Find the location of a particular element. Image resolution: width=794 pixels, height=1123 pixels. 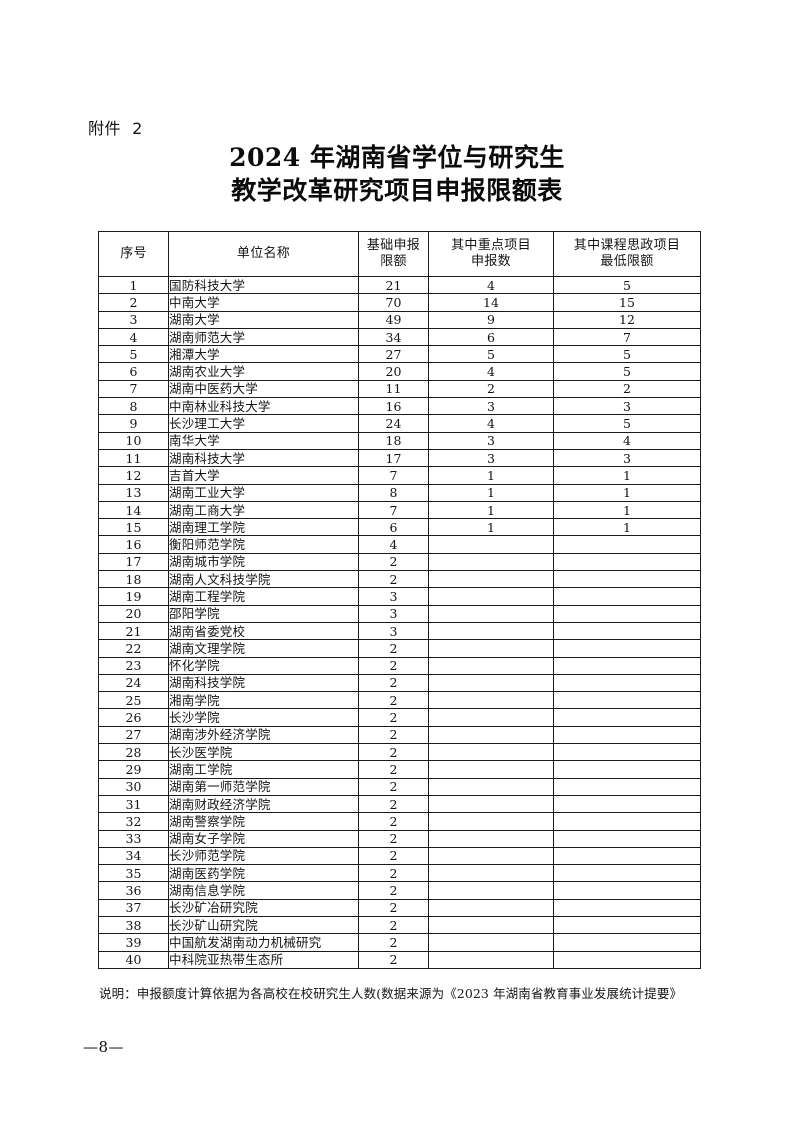

column-header-ideology-project-line-1: 其中课程思政项目 is located at coordinates (627, 245).